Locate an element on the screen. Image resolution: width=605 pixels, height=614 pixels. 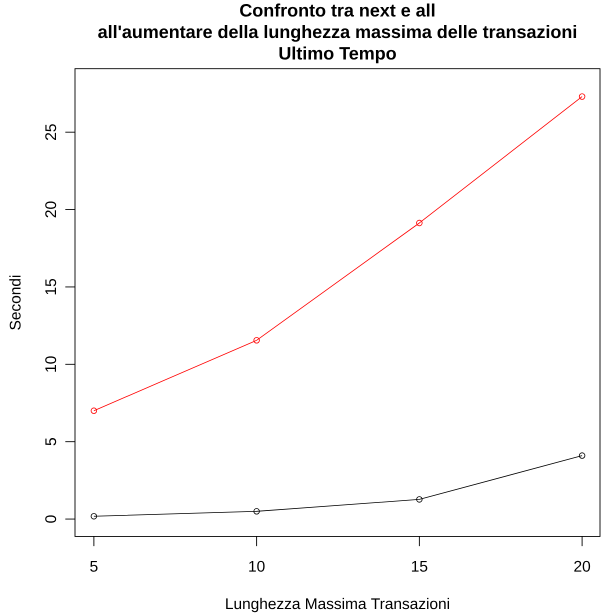
y-tick-label: 25 is located at coordinates (50, 132).